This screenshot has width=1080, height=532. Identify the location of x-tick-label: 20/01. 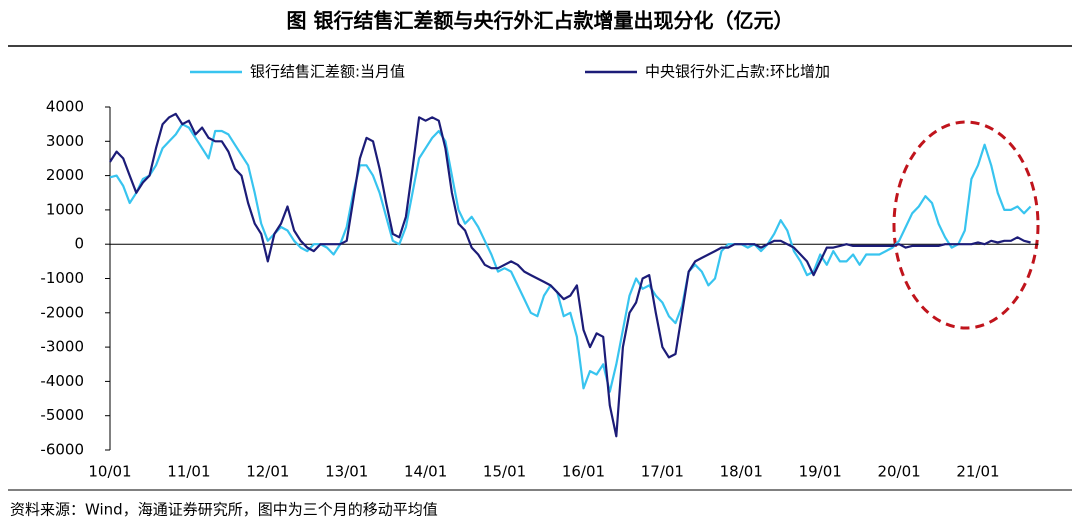
(898, 472).